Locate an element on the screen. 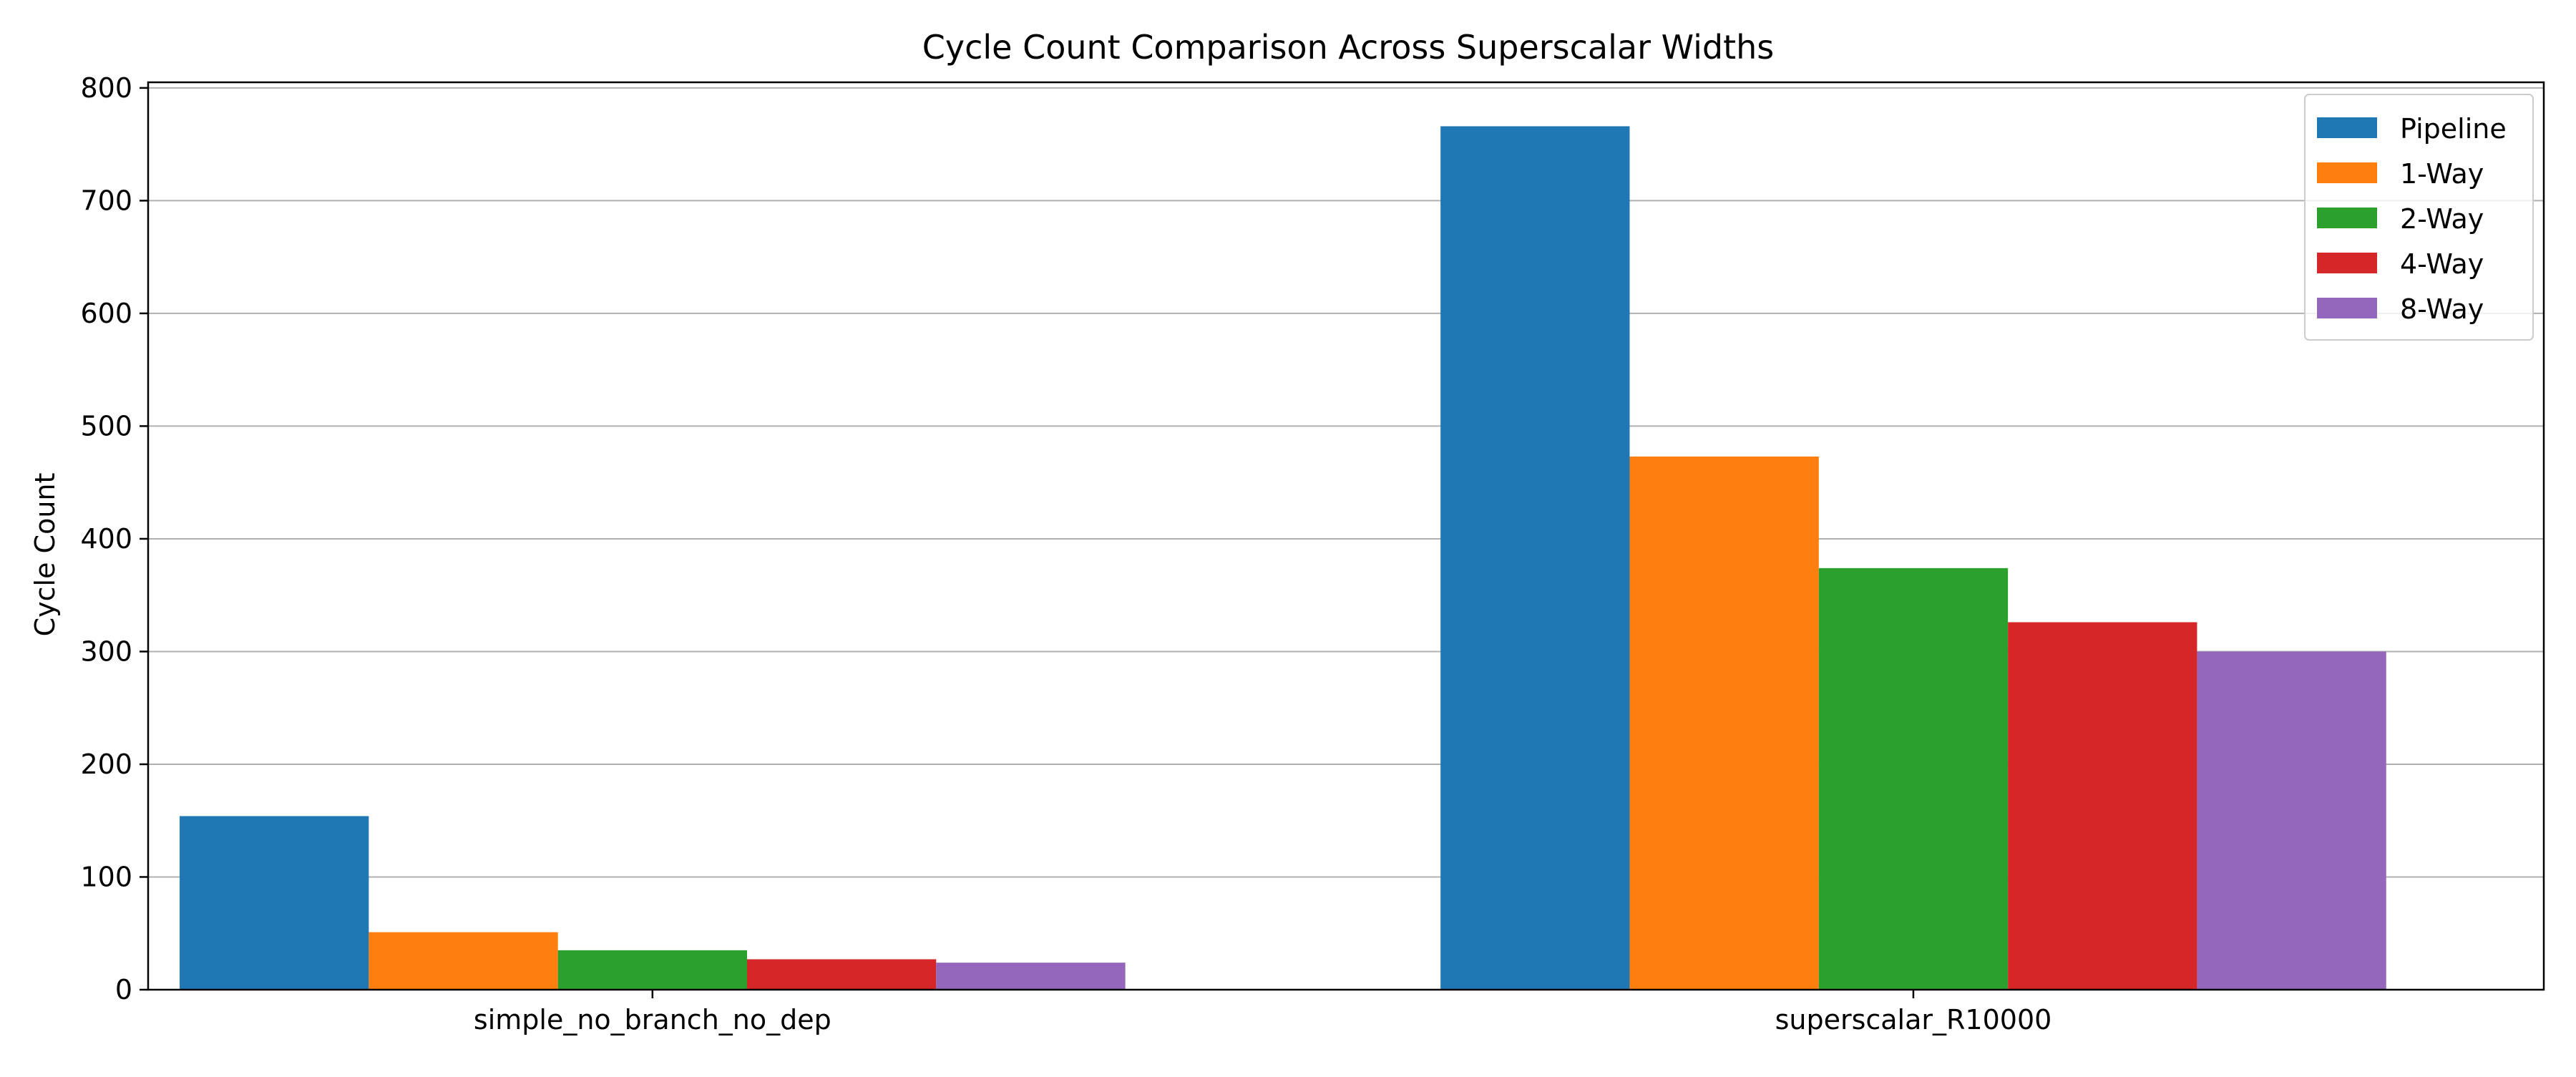 The image size is (2576, 1077). y-tick-label: 200 is located at coordinates (106, 764).